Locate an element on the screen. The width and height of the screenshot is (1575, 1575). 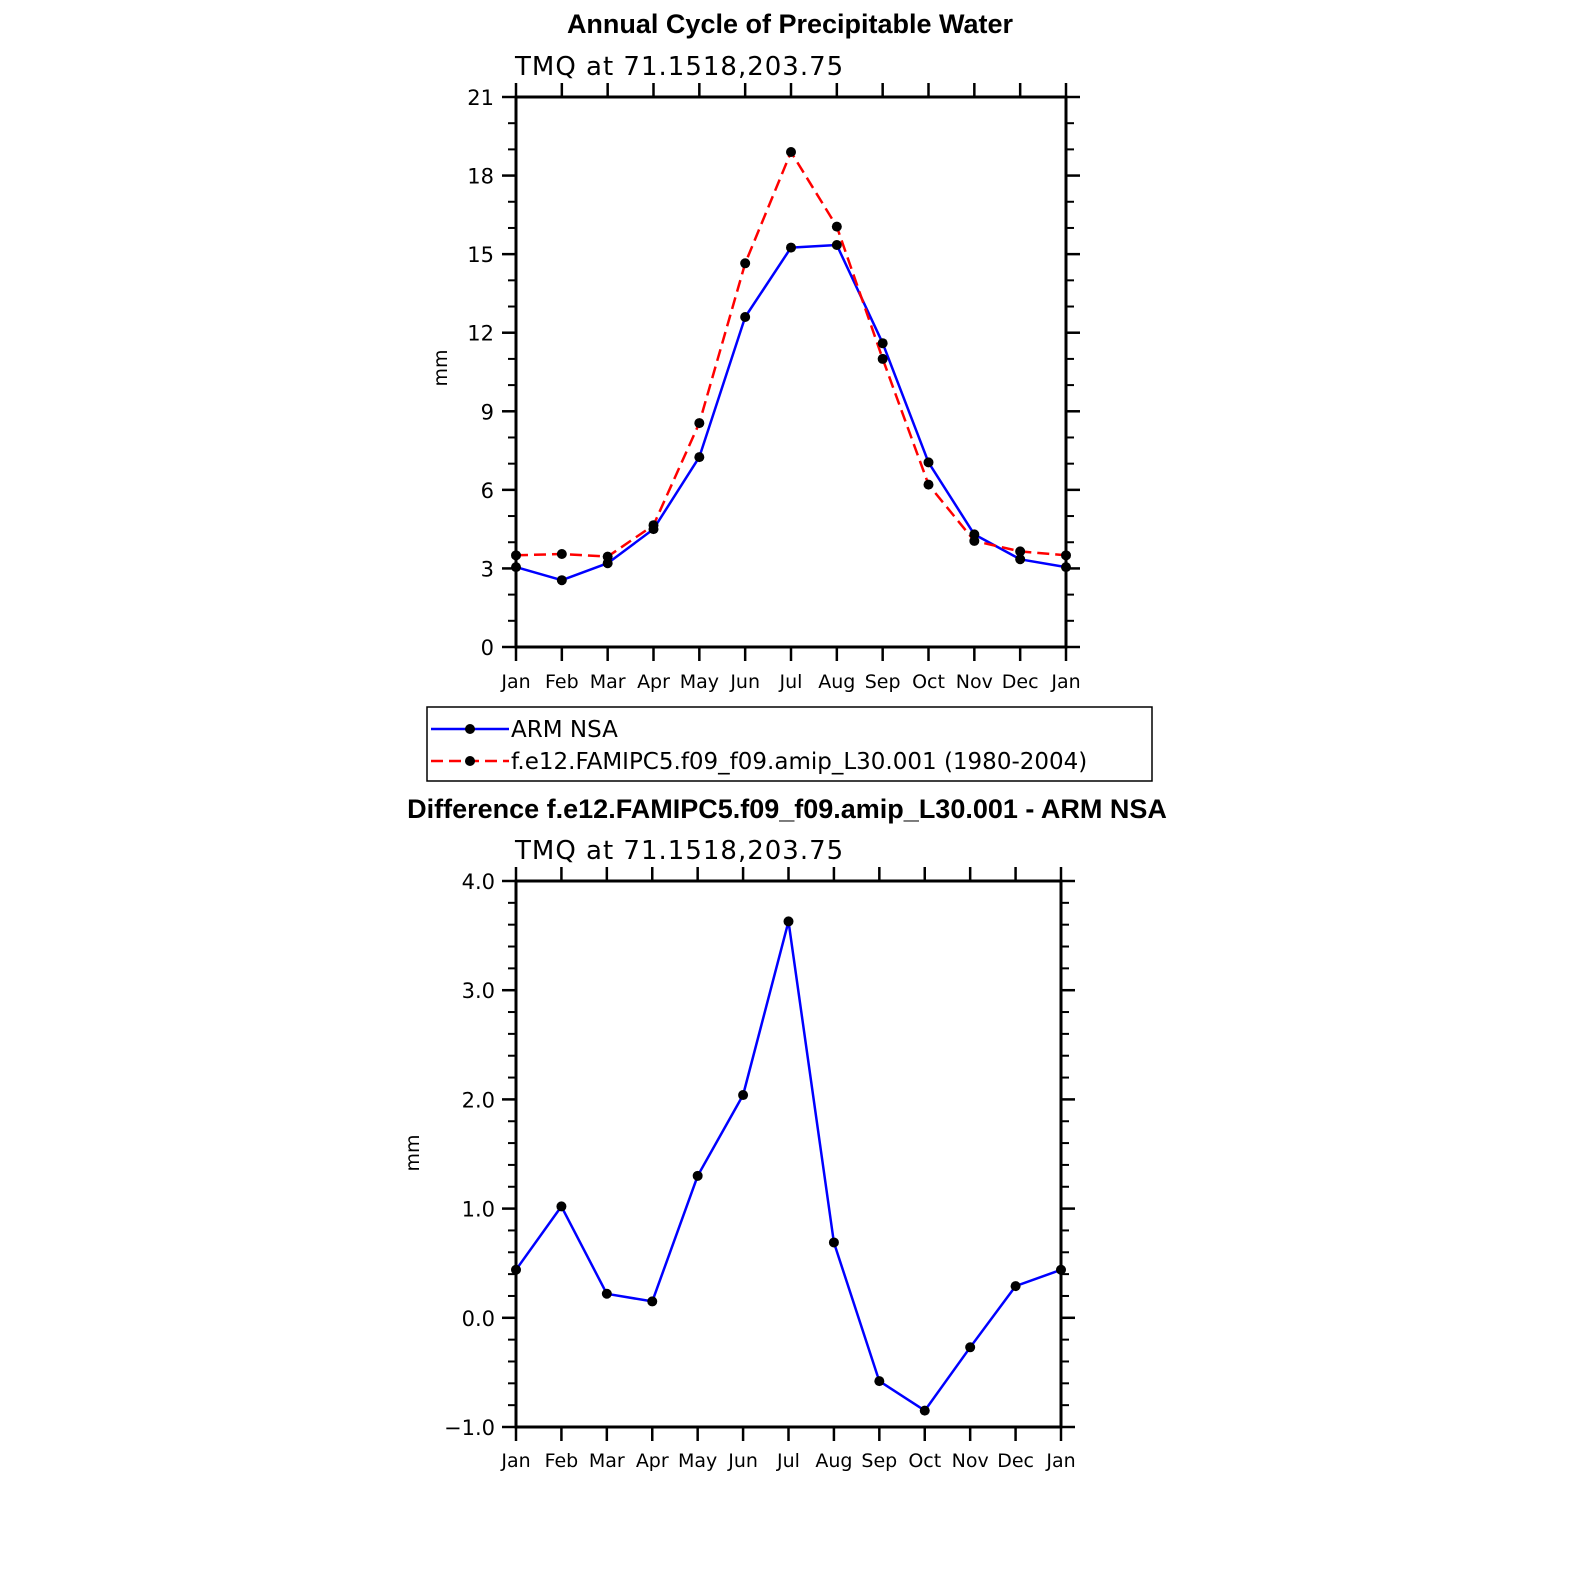
annual-x-tick-label: Nov is located at coordinates (974, 682).